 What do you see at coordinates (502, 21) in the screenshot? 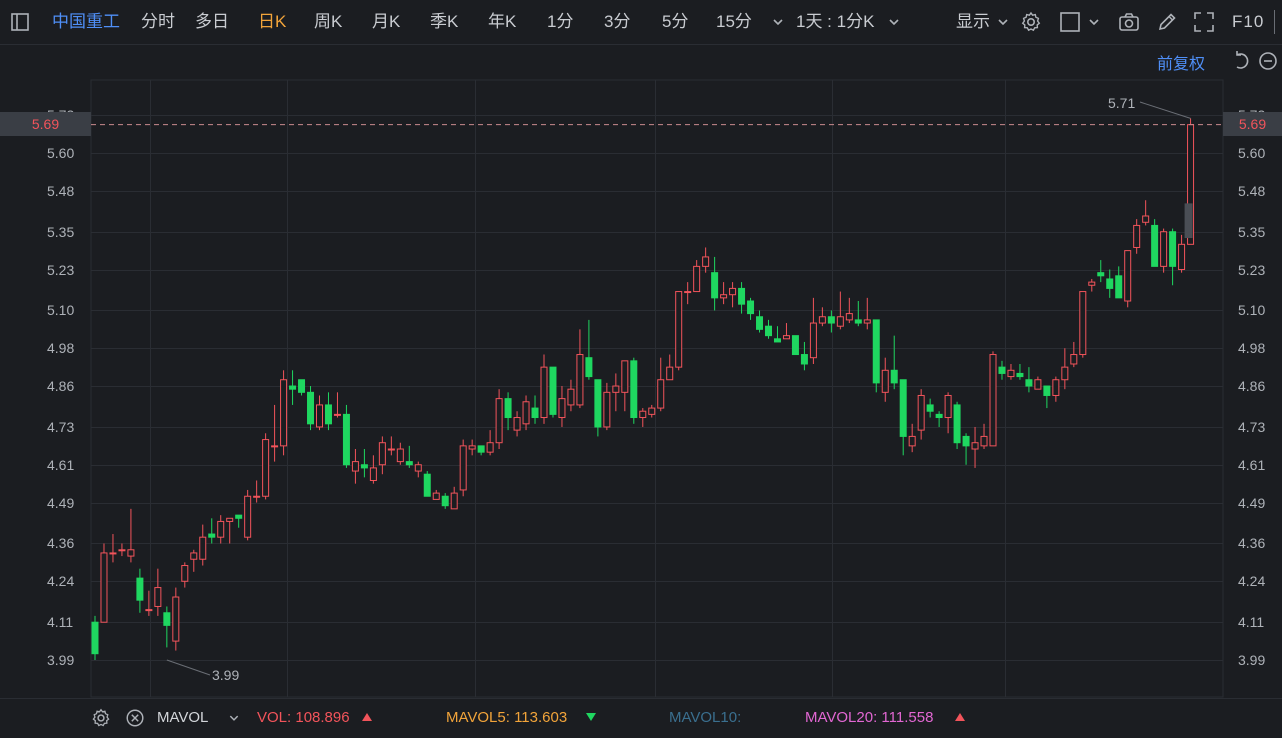
I see `period-yearly-k: 年K` at bounding box center [502, 21].